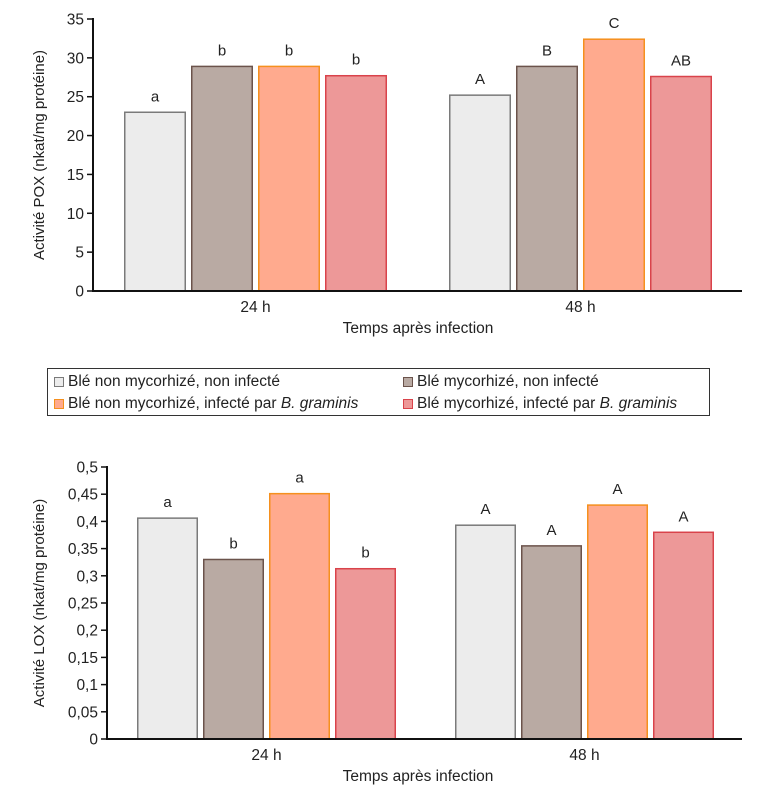  What do you see at coordinates (75, 97) in the screenshot?
I see `pox-y-tick-label: 25` at bounding box center [75, 97].